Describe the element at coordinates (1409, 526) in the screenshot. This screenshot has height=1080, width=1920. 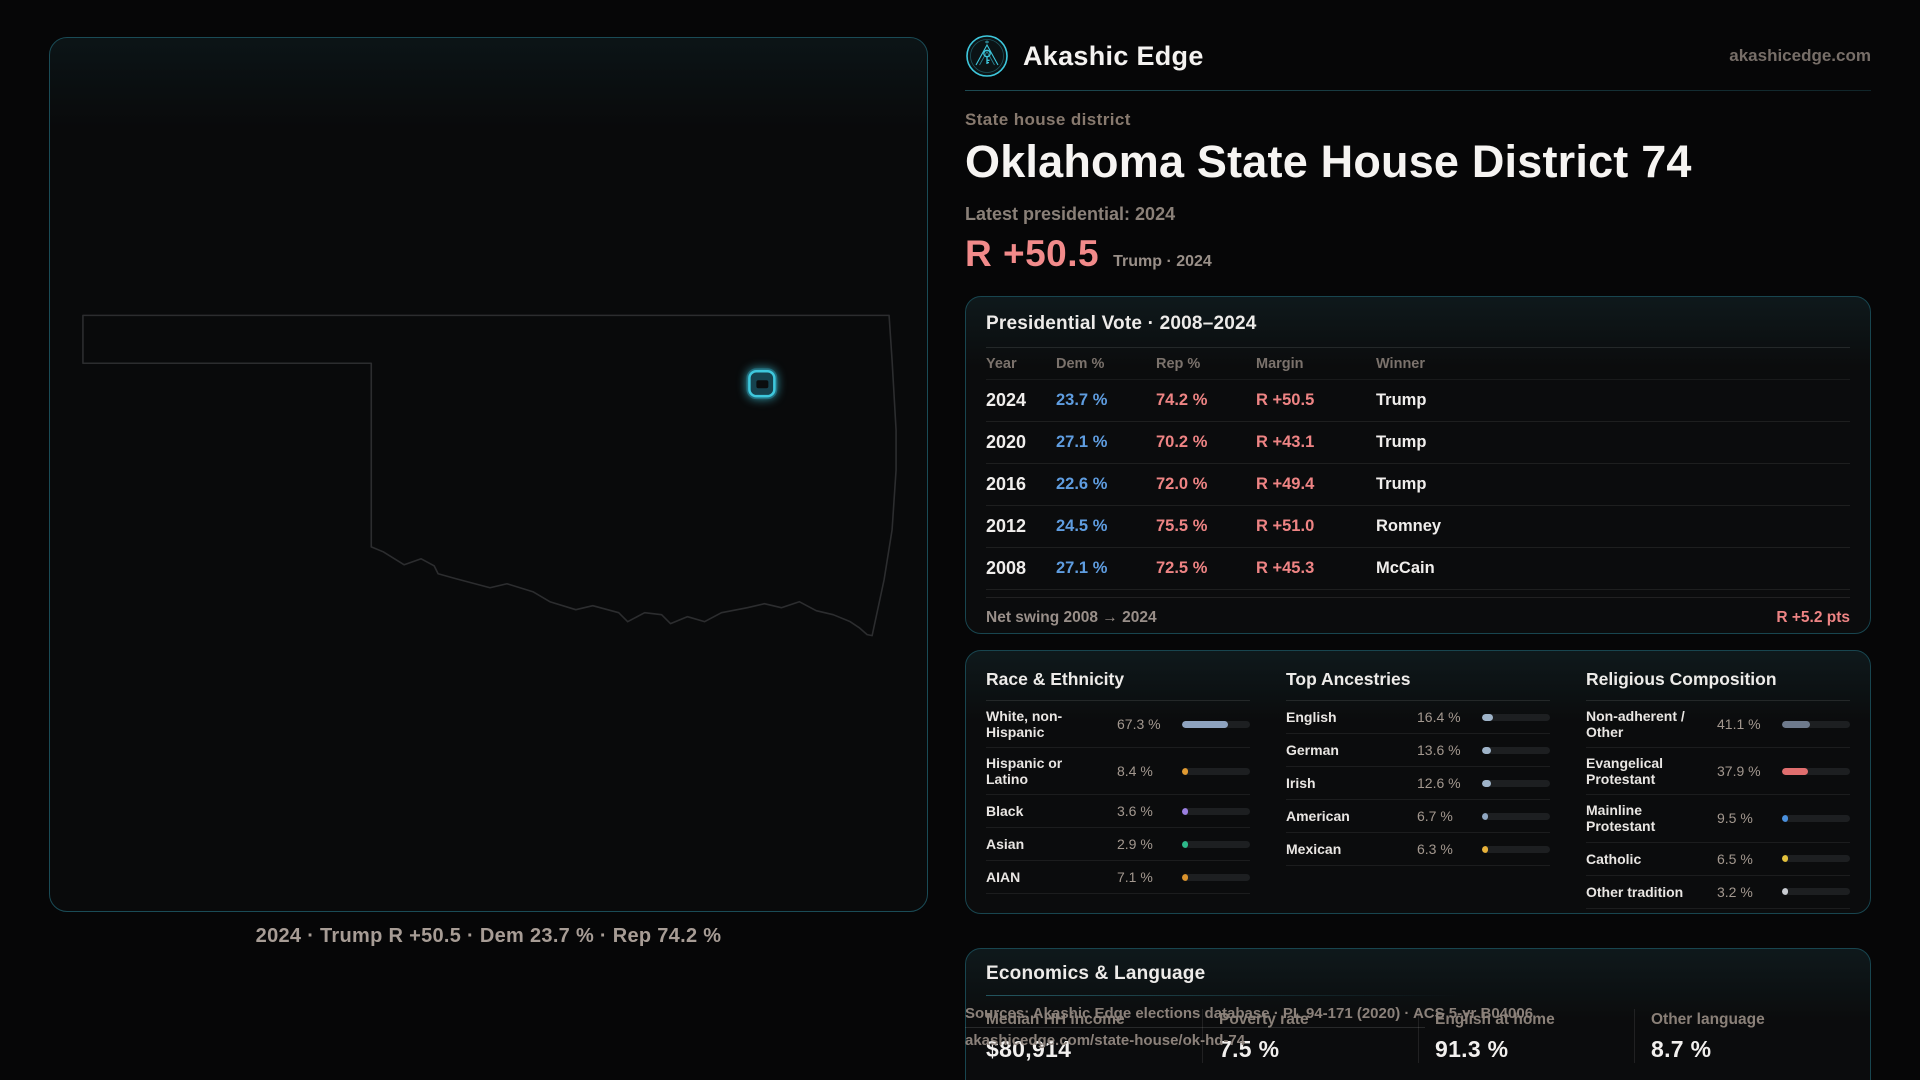
I see `cell-winner: Romney` at that location.